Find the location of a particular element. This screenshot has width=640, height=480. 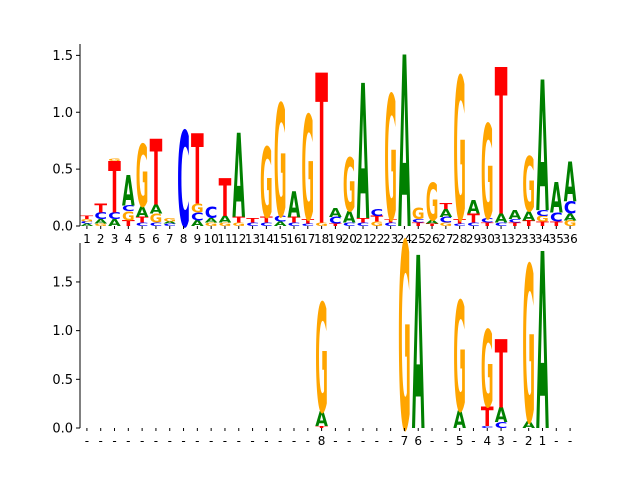

glyph-C-pos-28-0: C is located at coordinates (459, 225).